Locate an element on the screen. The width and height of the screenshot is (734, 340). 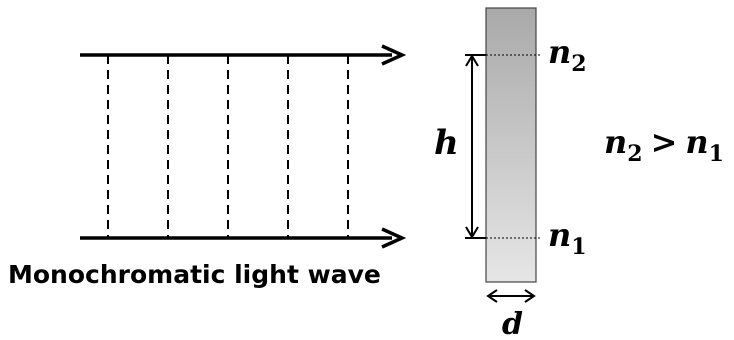
wave-label: Monochromatic light wave is located at coordinates (194, 274).